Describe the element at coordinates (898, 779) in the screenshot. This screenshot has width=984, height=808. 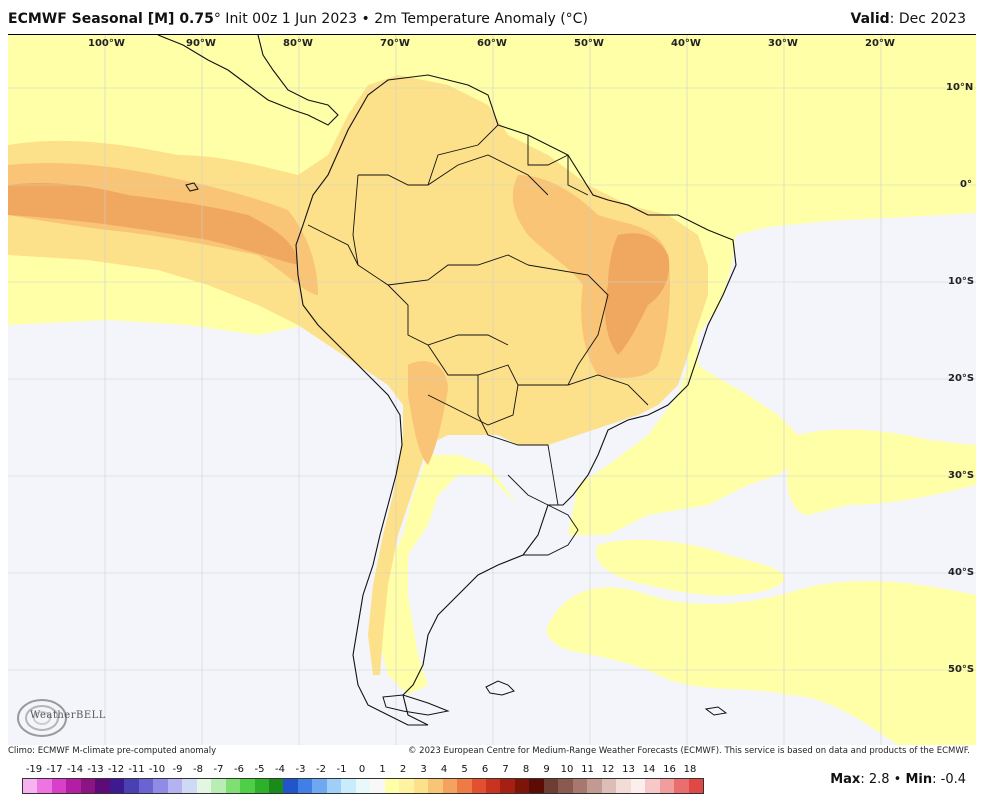
I see `max-min-stats: Max: 2.8 • Min: -0.4` at that location.